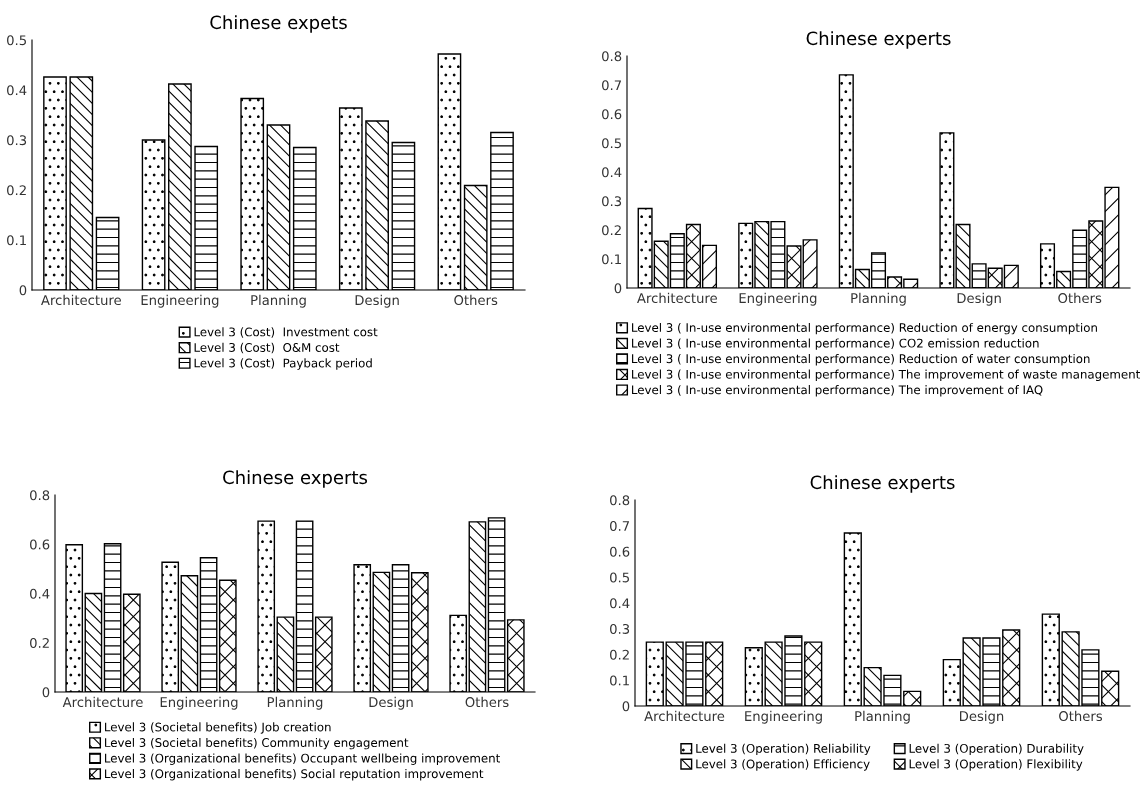 This screenshot has width=1141, height=792. Describe the element at coordinates (996, 749) in the screenshot. I see `legend-label: Level 3 (Operation) Durability` at that location.